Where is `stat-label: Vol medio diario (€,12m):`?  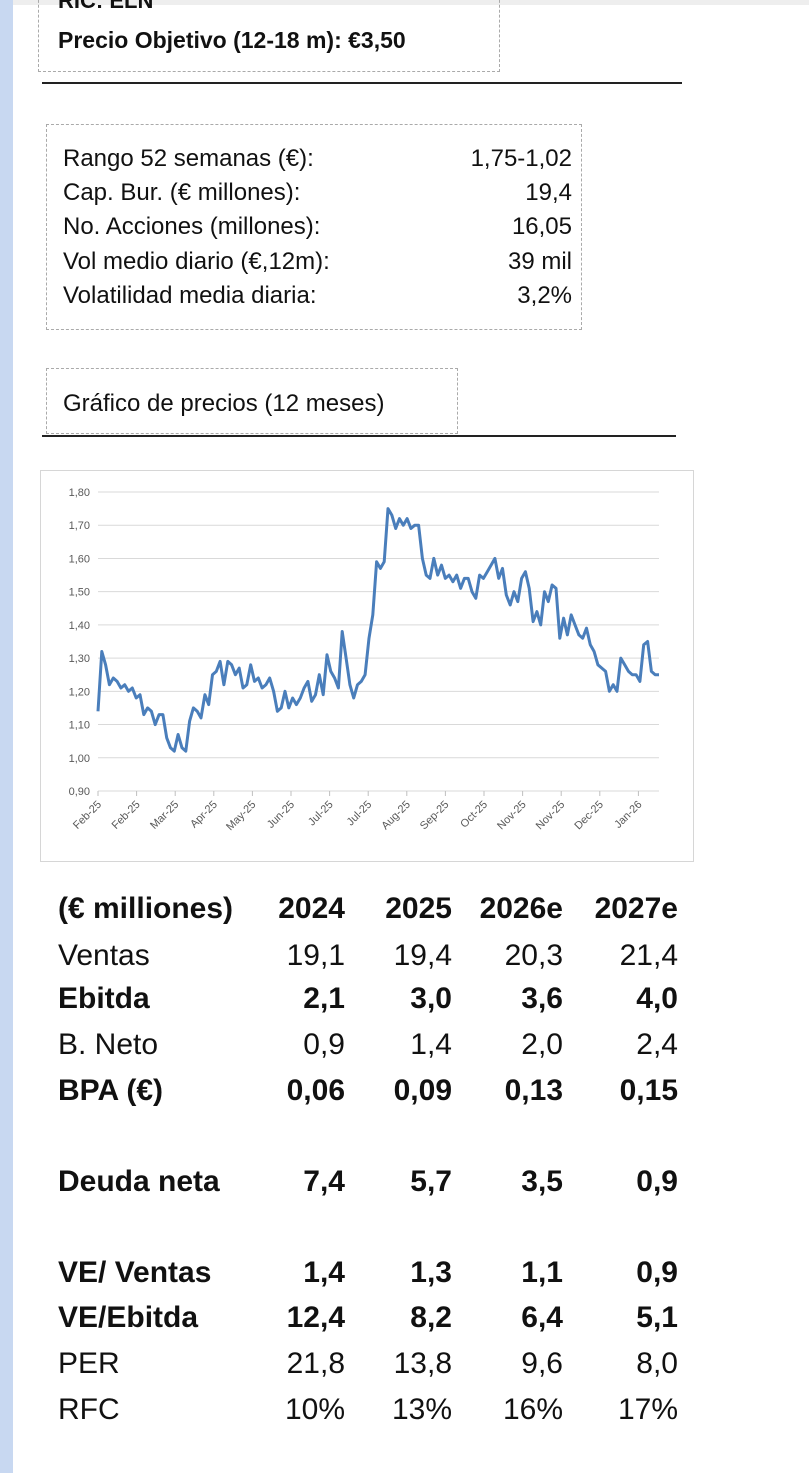
stat-label: Vol medio diario (€,12m): is located at coordinates (196, 261).